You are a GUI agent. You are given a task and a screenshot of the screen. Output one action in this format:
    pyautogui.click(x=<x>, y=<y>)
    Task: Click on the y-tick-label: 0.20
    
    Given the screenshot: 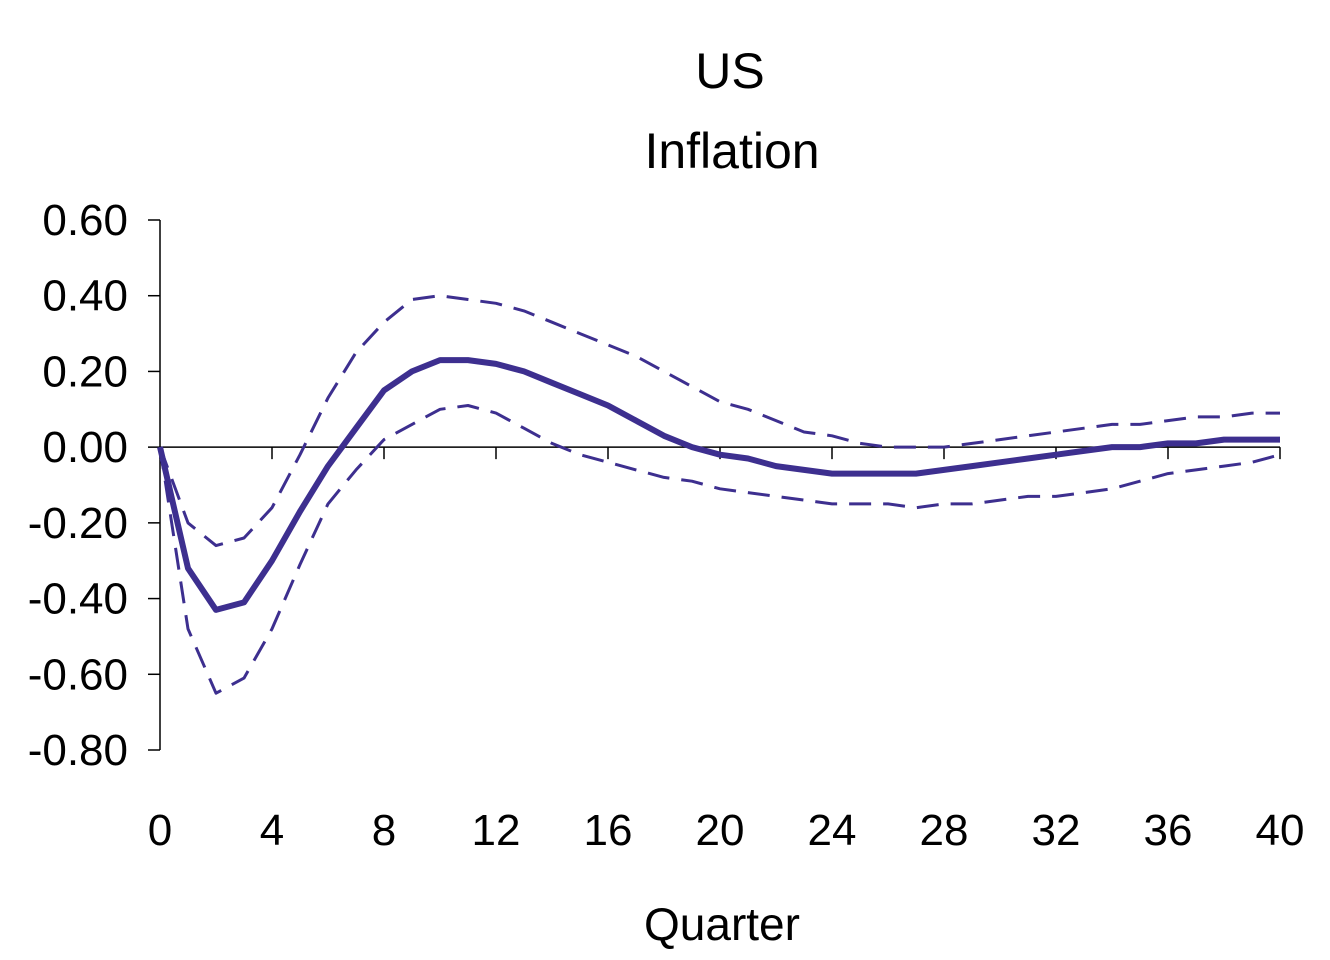 What is the action you would take?
    pyautogui.click(x=85, y=371)
    